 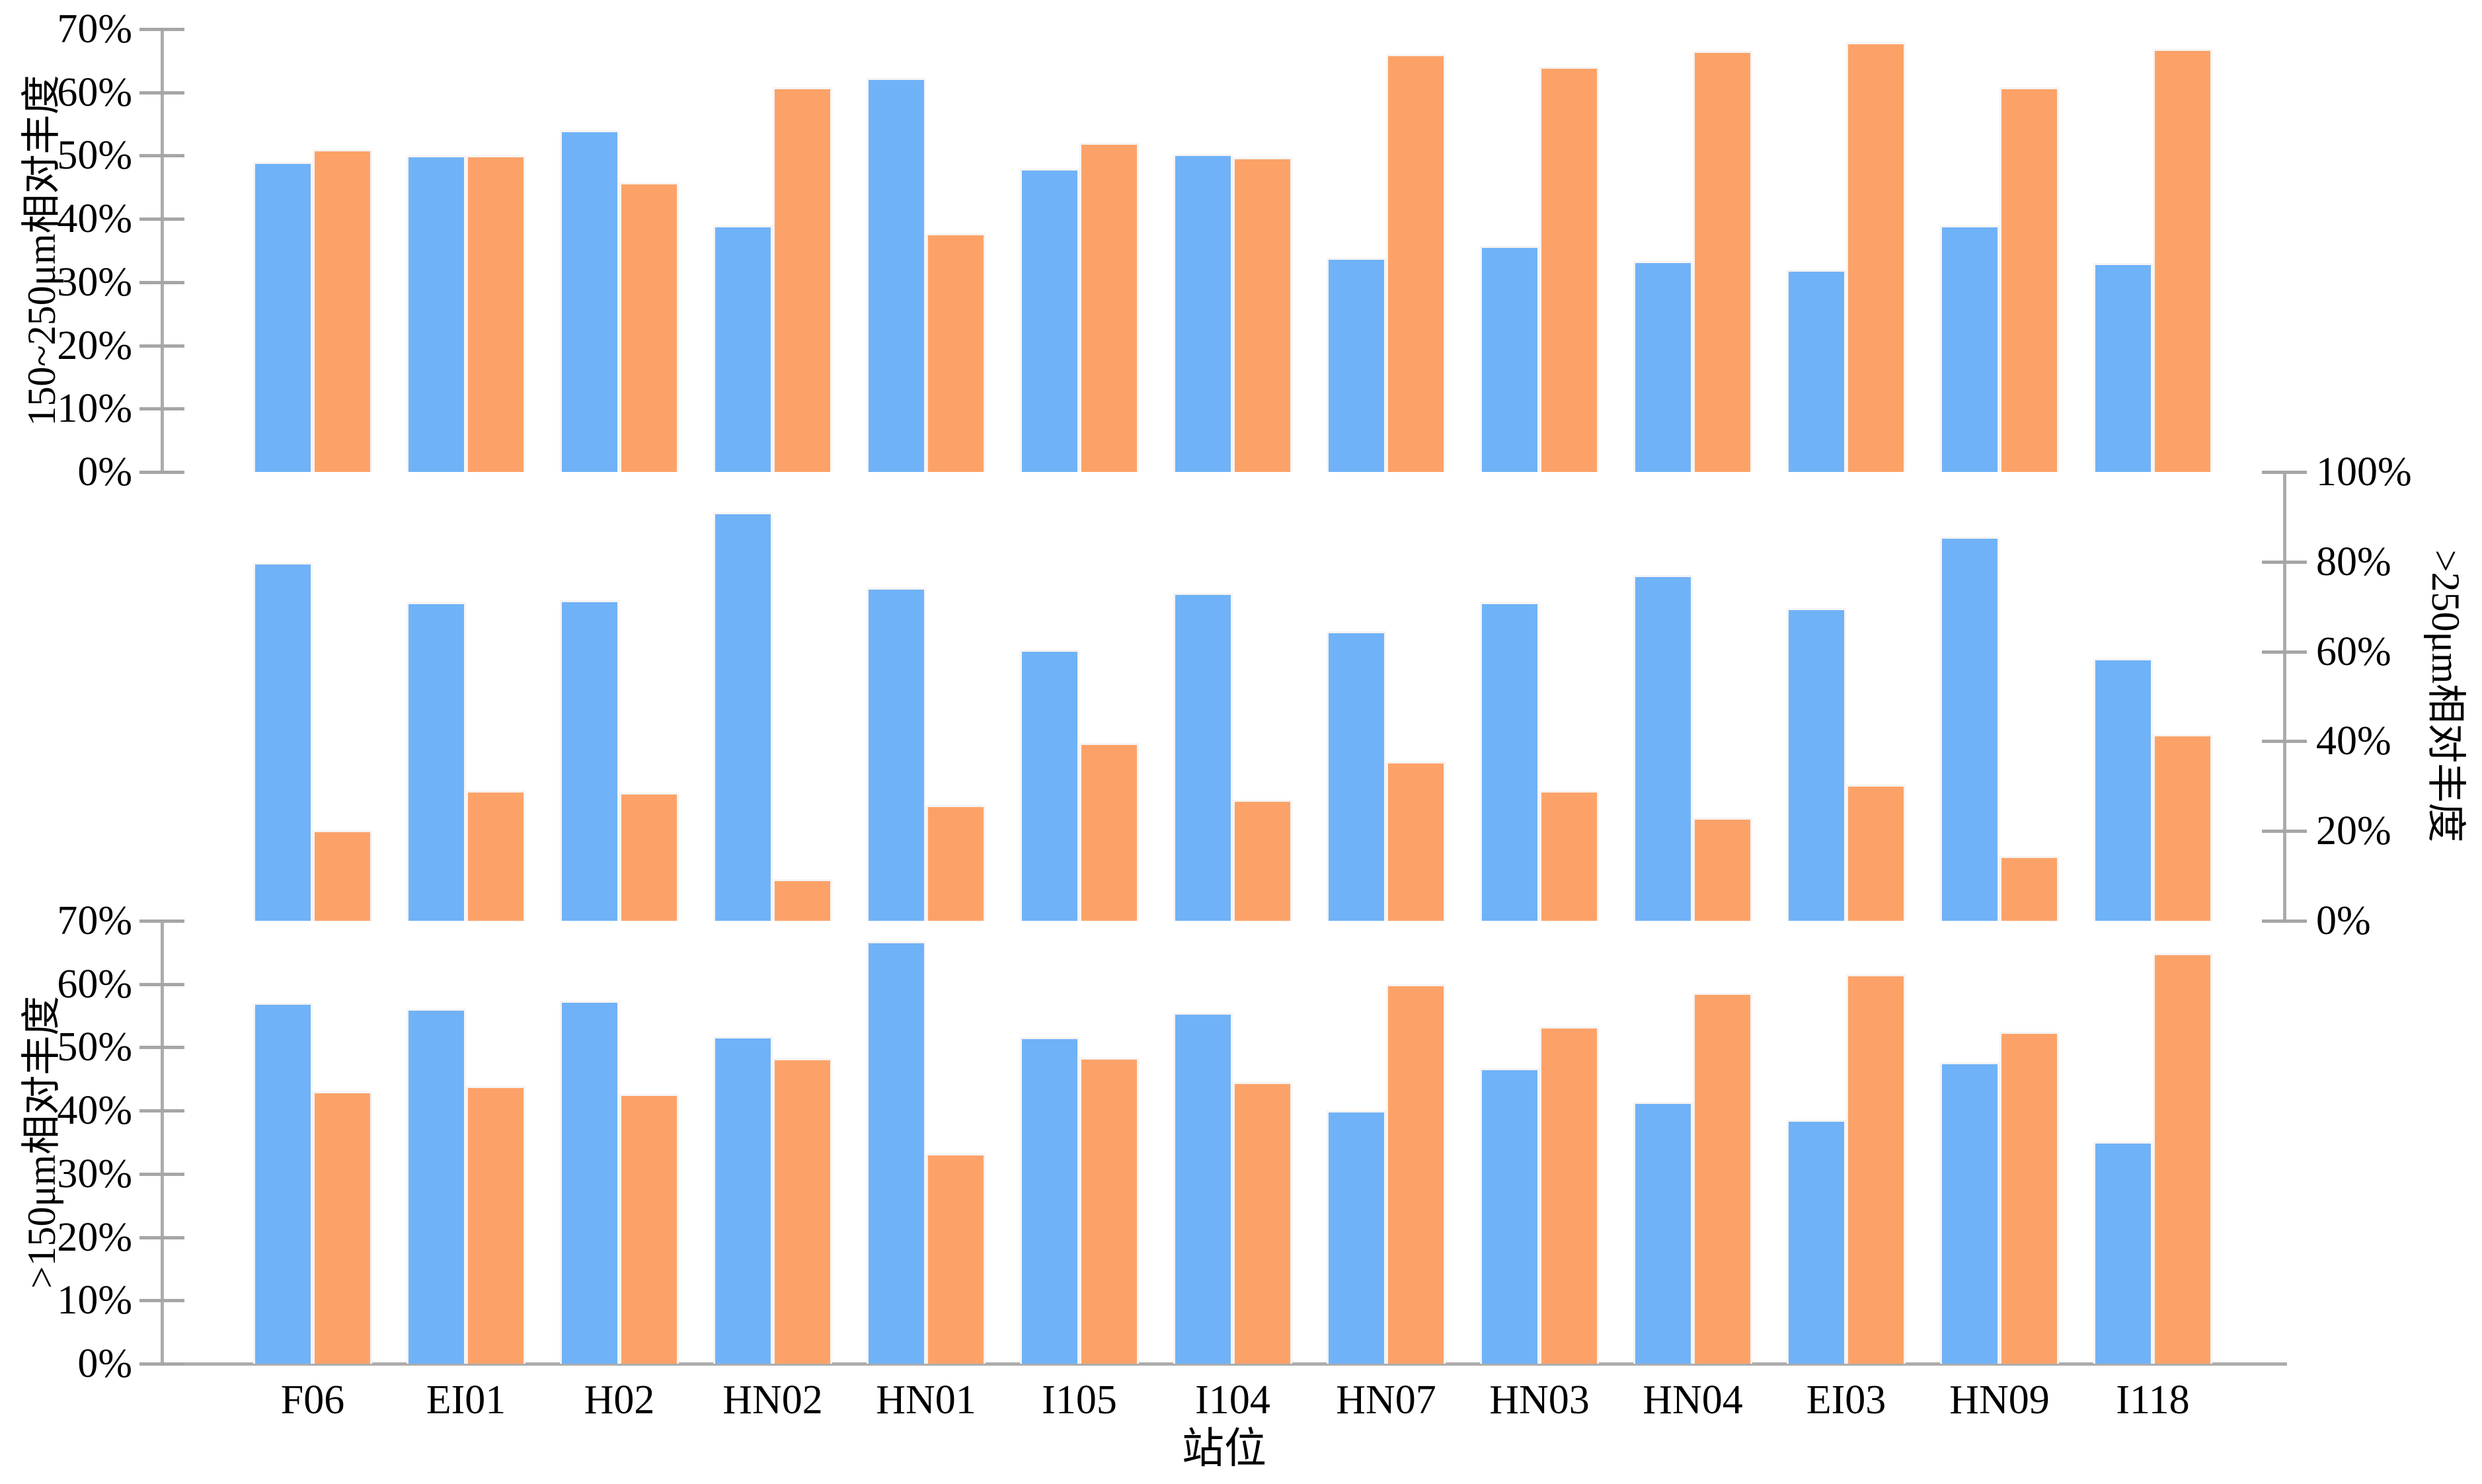 I want to click on bar-bottom-EI03-orange, so click(x=1876, y=1169).